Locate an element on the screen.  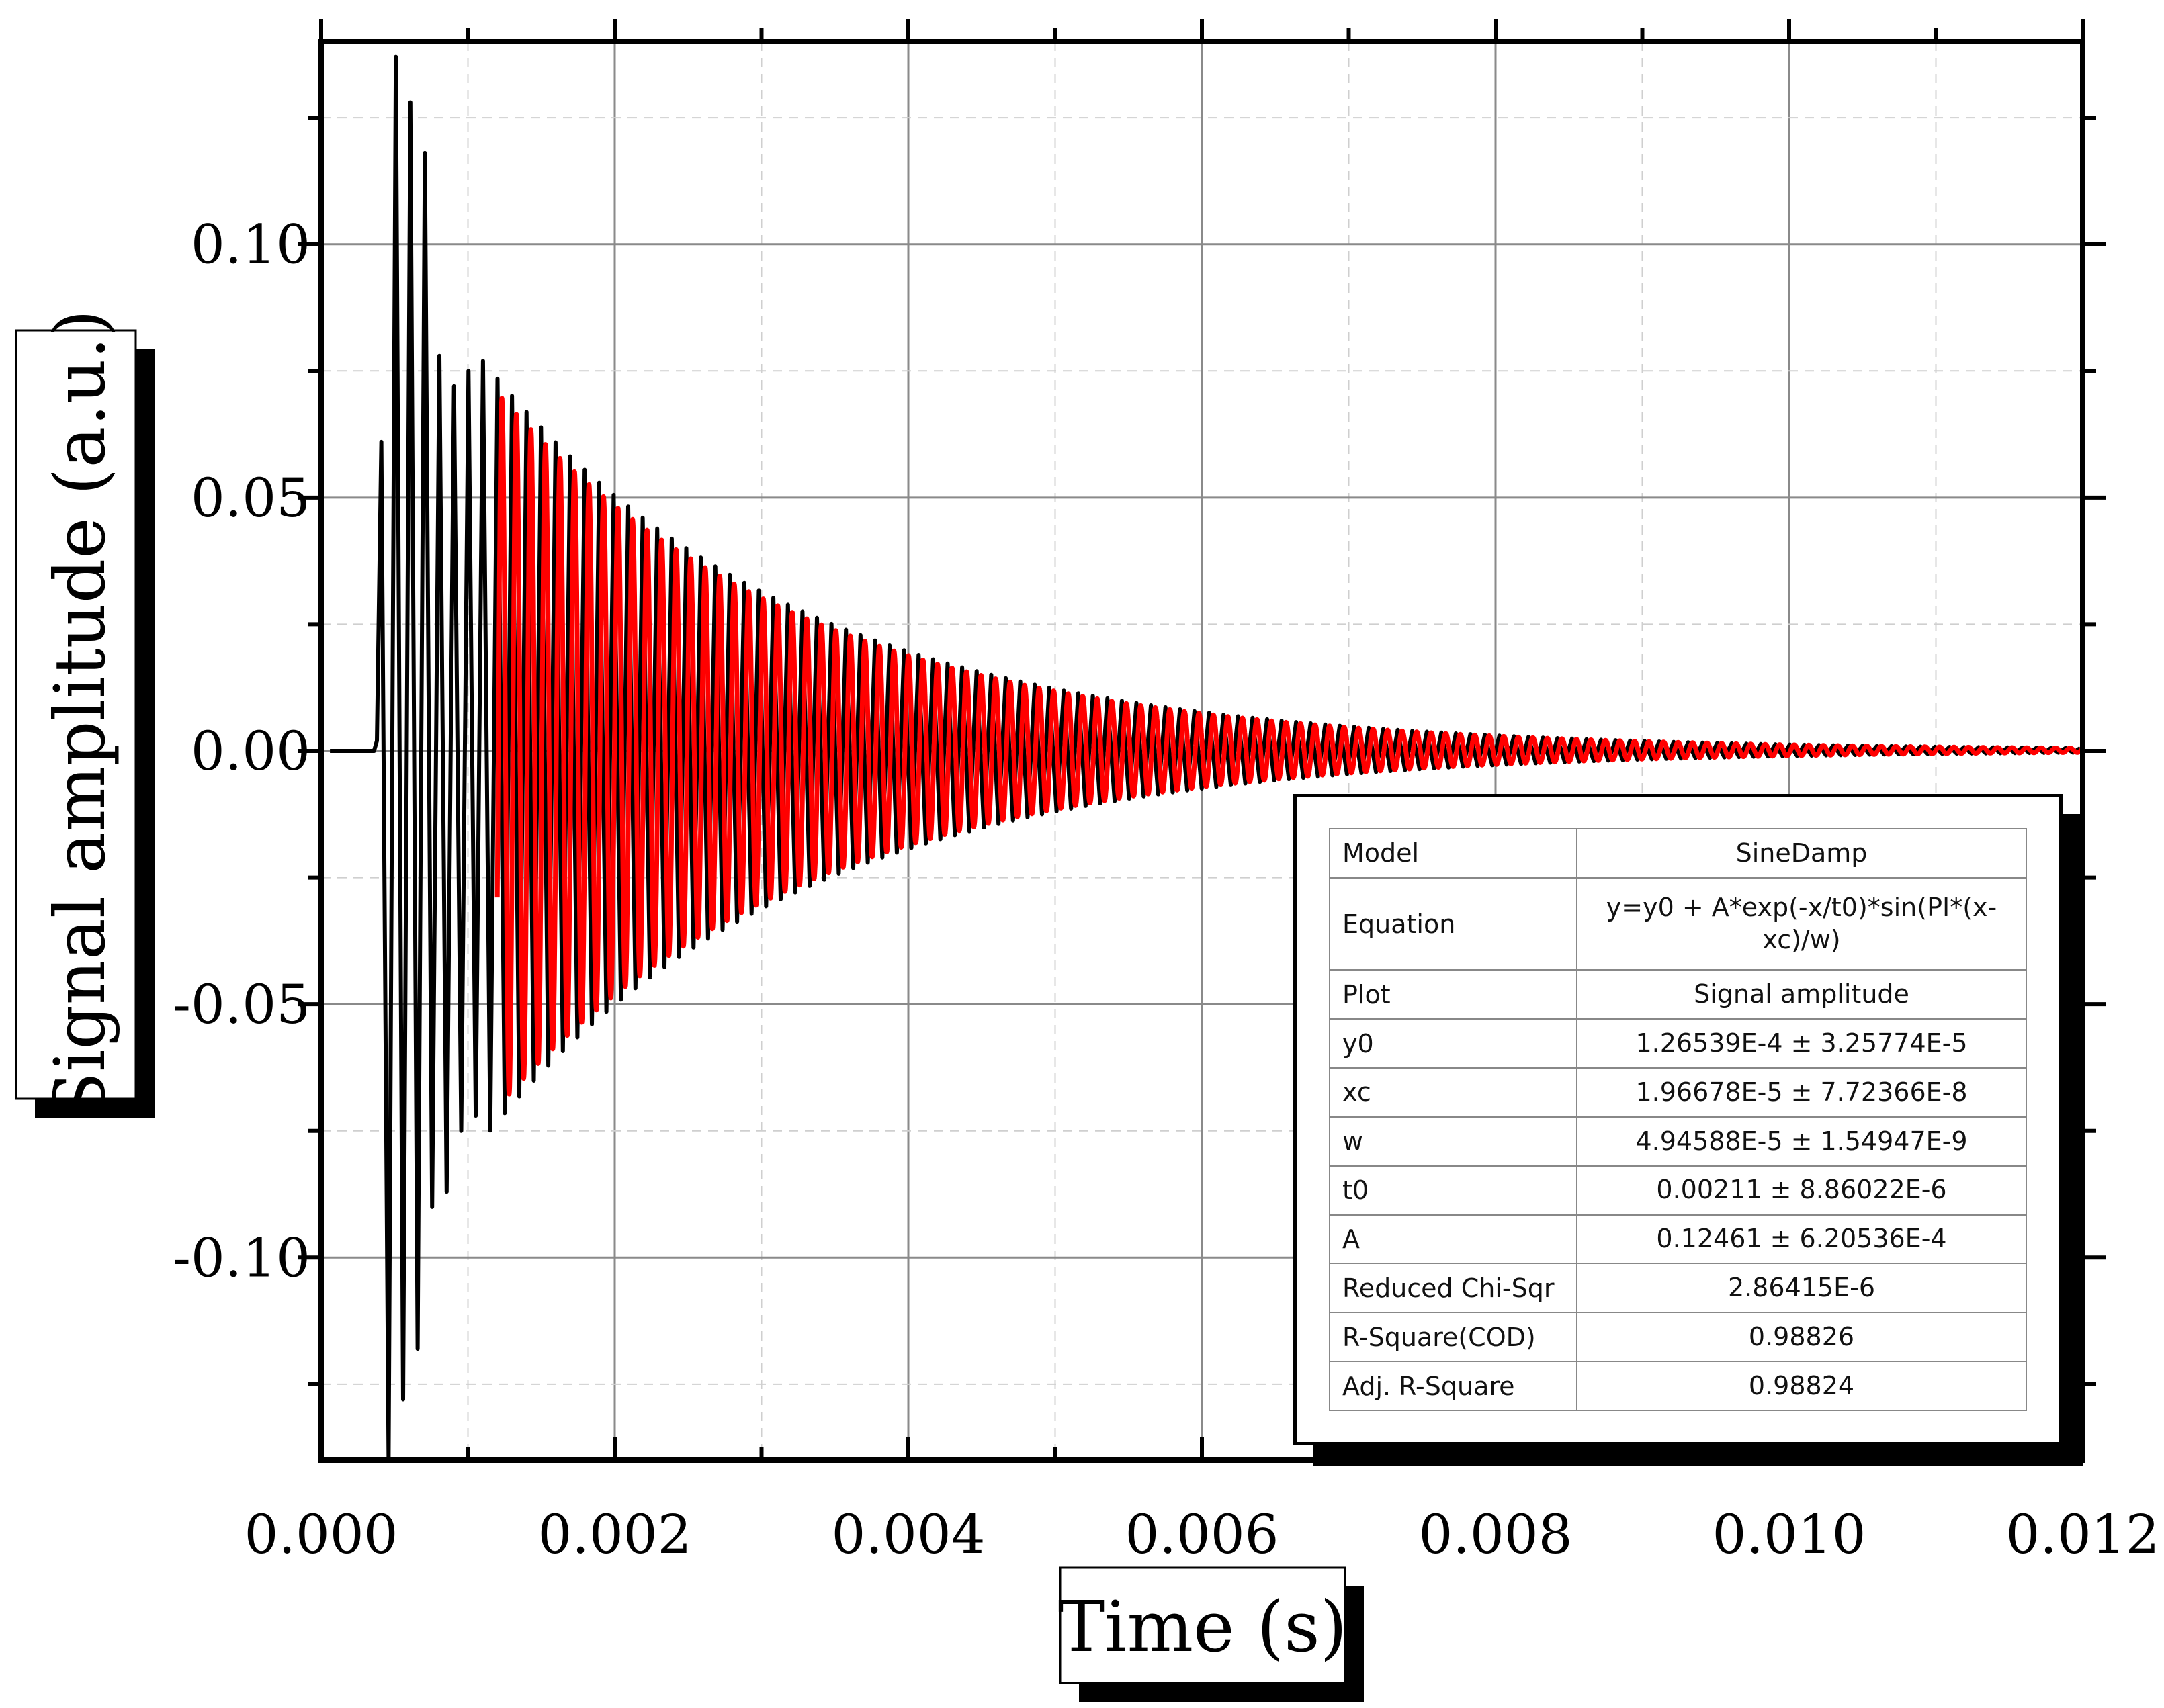
fit-row: xc 1.96678E-5 ± 7.72366E-8 is located at coordinates (1678, 1092).